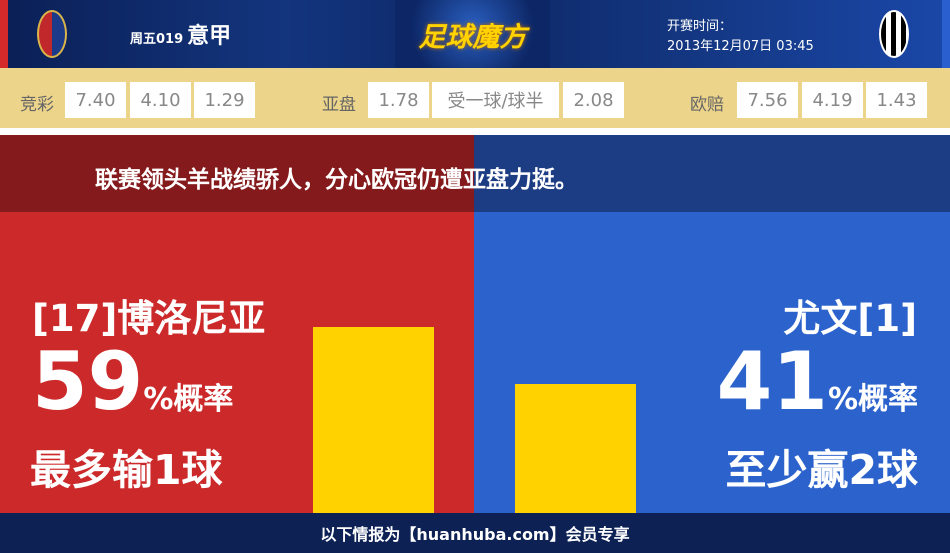 The height and width of the screenshot is (553, 950). I want to click on away-color-strip, so click(946, 34).